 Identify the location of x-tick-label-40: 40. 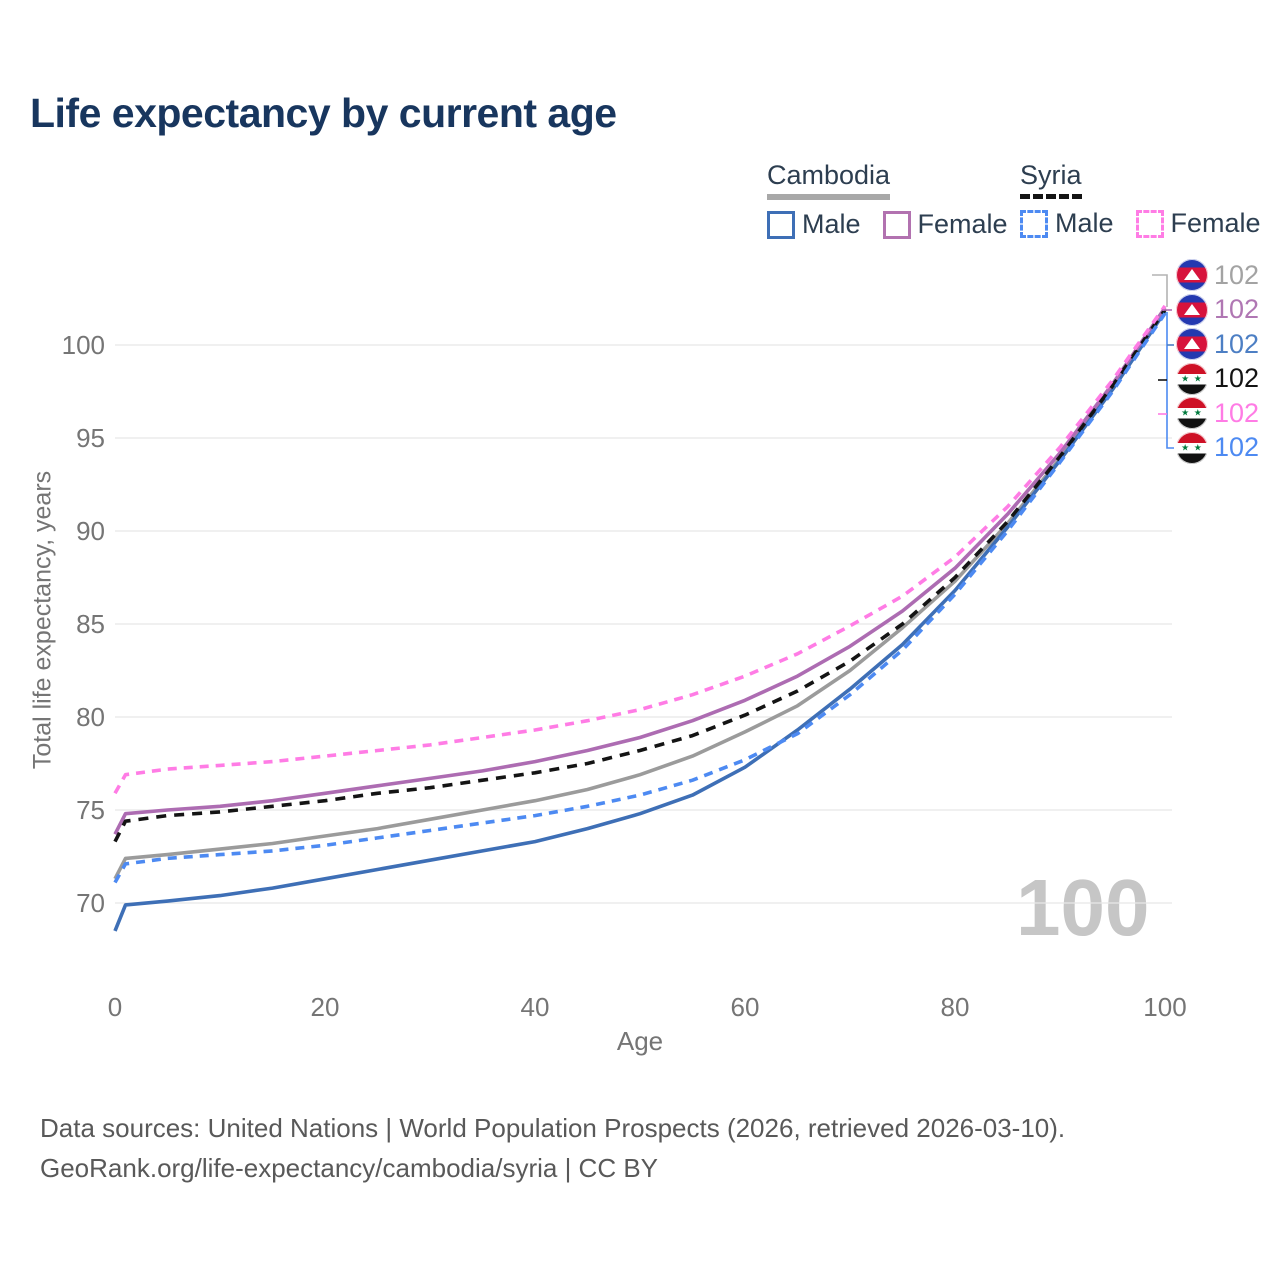
(535, 1007).